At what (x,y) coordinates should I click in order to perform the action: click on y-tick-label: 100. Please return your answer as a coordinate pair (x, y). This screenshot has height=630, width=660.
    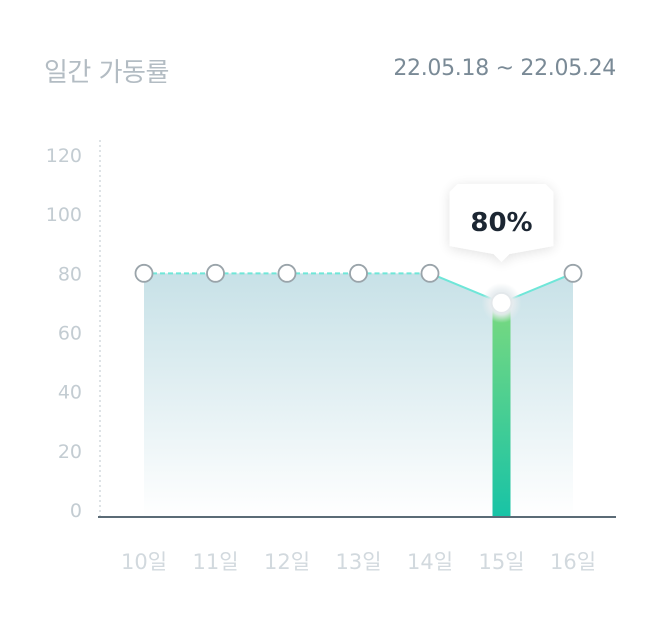
    Looking at the image, I should click on (64, 215).